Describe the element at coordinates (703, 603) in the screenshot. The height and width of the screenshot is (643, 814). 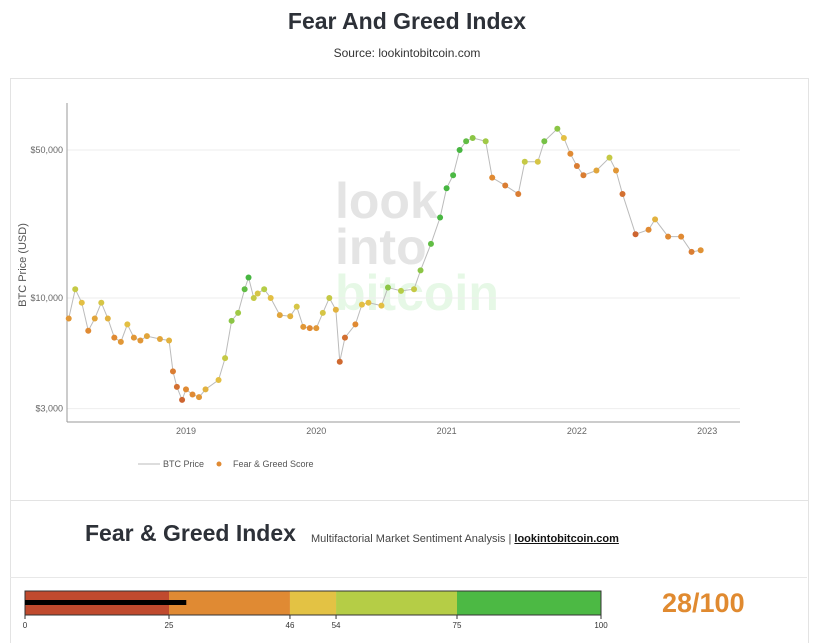
I see `score-value: 28/100` at that location.